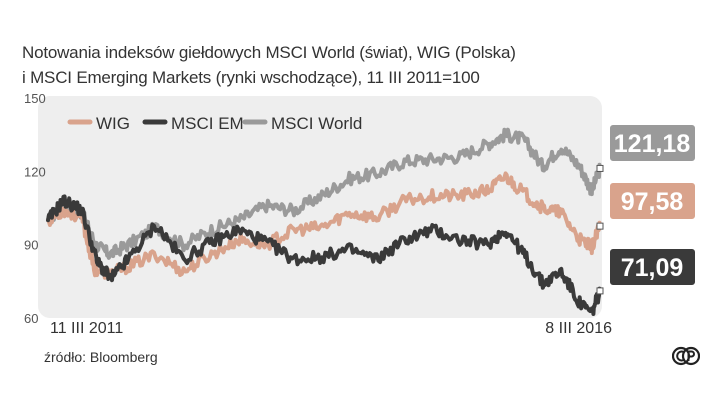 Image resolution: width=721 pixels, height=405 pixels. What do you see at coordinates (207, 123) in the screenshot?
I see `legend-label: MSCI EM` at bounding box center [207, 123].